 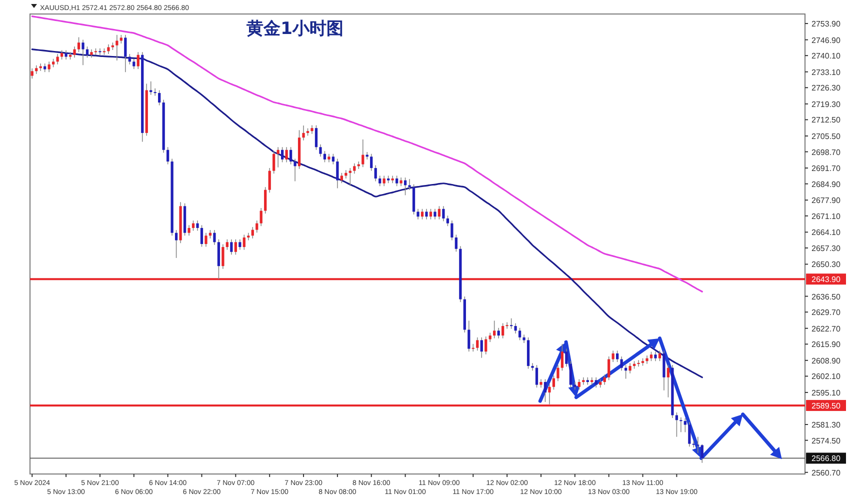 What do you see at coordinates (827, 248) in the screenshot?
I see `y-tick-label: 2657.30` at bounding box center [827, 248].